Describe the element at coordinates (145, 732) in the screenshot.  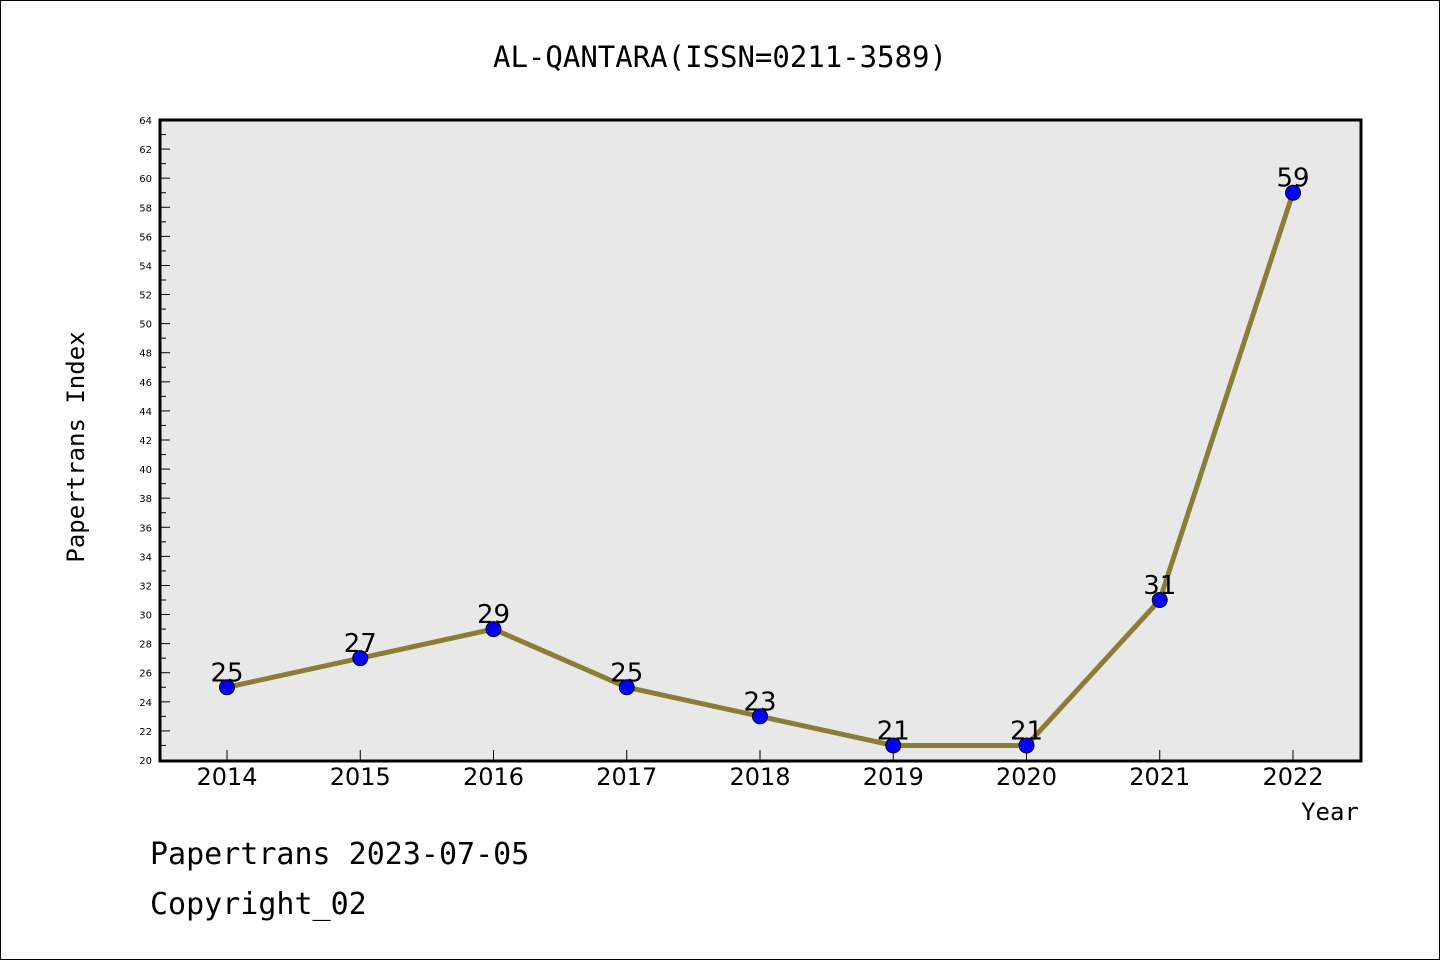
I see `y-tick-label: 22` at that location.